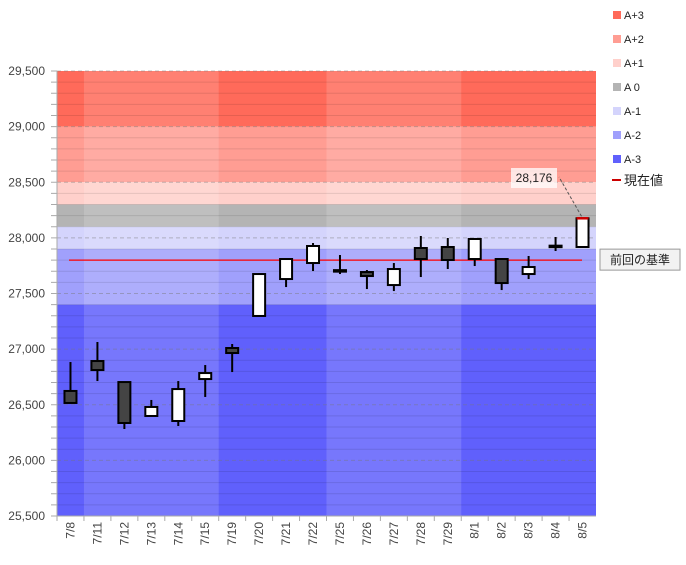 The image size is (686, 565). What do you see at coordinates (326, 215) in the screenshot?
I see `band-A0` at bounding box center [326, 215].